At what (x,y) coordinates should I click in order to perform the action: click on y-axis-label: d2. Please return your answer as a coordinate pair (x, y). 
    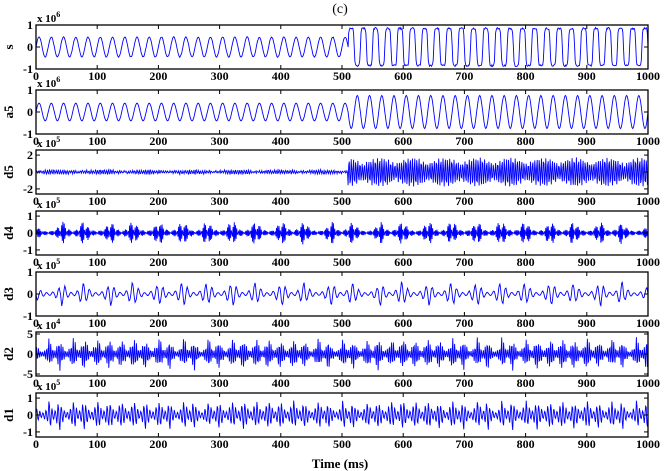
    Looking at the image, I should click on (8, 354).